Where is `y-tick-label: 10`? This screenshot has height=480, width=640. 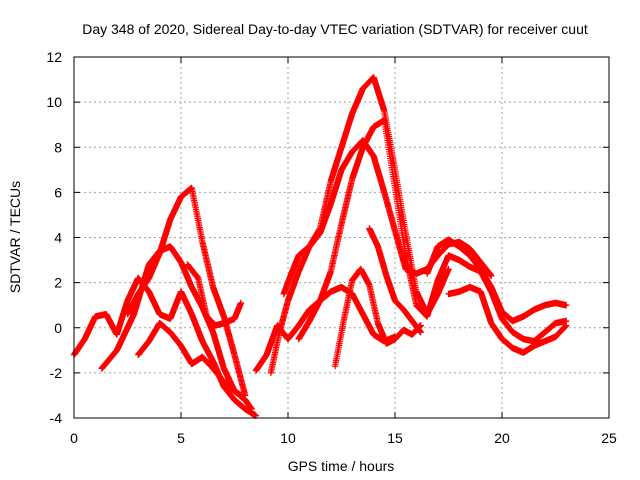
y-tick-label: 10 is located at coordinates (54, 102).